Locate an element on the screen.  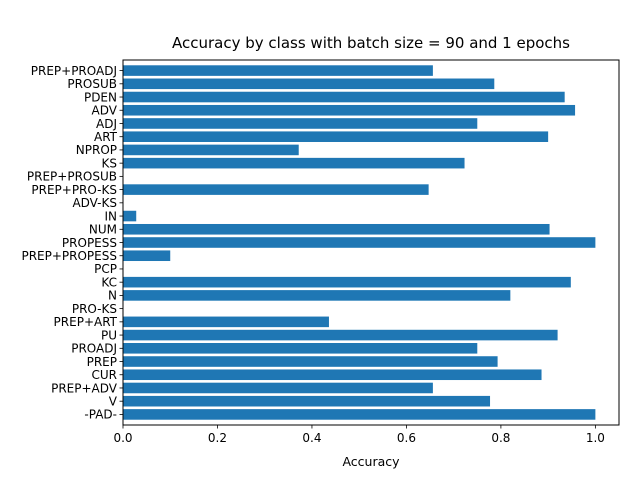
bar-nprop is located at coordinates (211, 150).